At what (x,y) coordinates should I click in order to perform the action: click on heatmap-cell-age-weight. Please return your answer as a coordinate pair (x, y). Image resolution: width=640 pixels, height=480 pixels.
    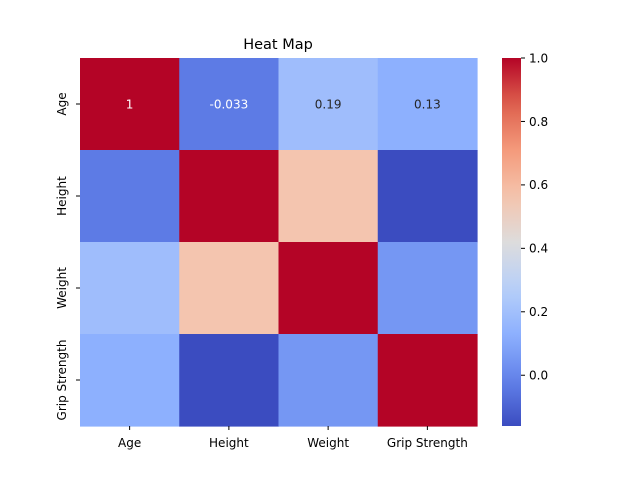
    Looking at the image, I should click on (328, 104).